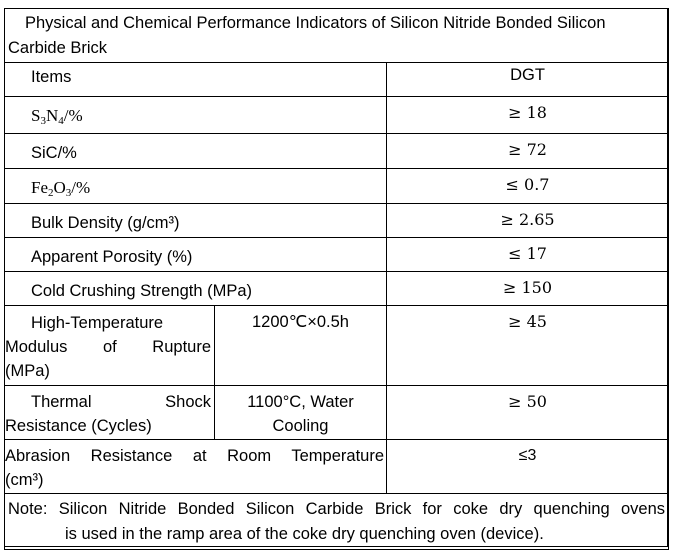  What do you see at coordinates (195, 288) in the screenshot?
I see `row-label-crushing: Cold Crushing Strength (MPa)` at bounding box center [195, 288].